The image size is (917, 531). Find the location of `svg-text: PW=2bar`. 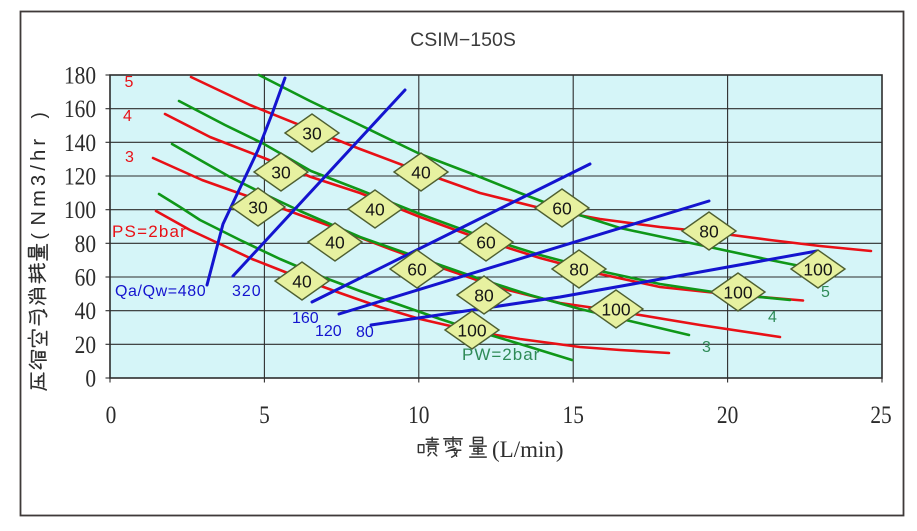

svg-text: PW=2bar is located at coordinates (501, 354).